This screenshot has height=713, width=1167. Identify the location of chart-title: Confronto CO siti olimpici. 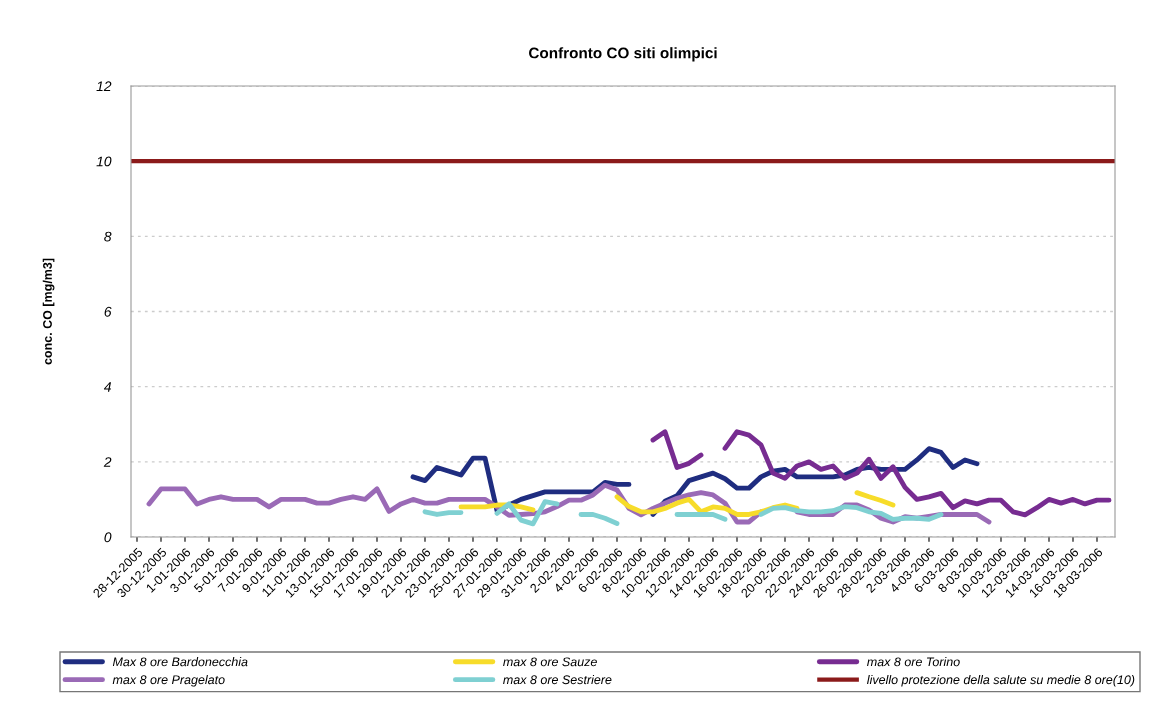
(623, 54).